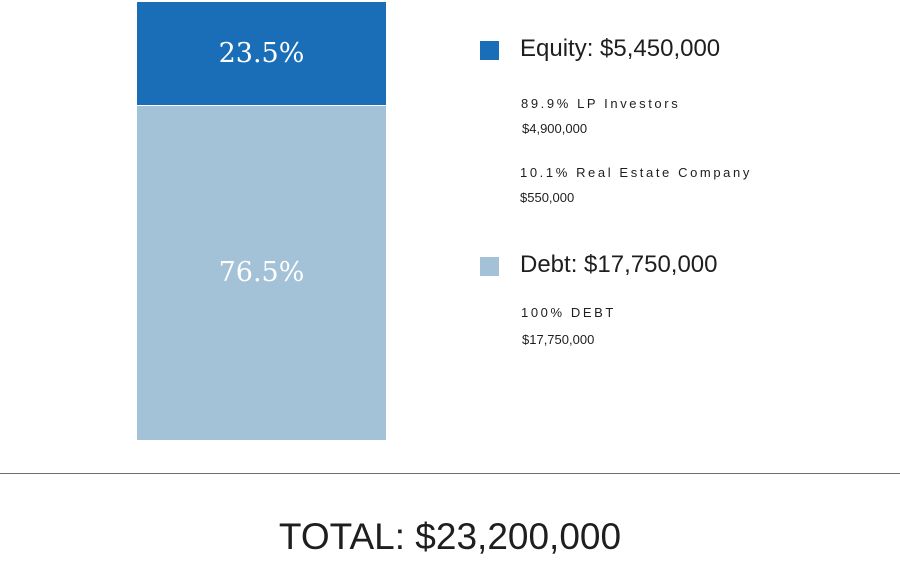 The image size is (900, 563). I want to click on debt-legend-title: Debt: $17,750,000, so click(619, 264).